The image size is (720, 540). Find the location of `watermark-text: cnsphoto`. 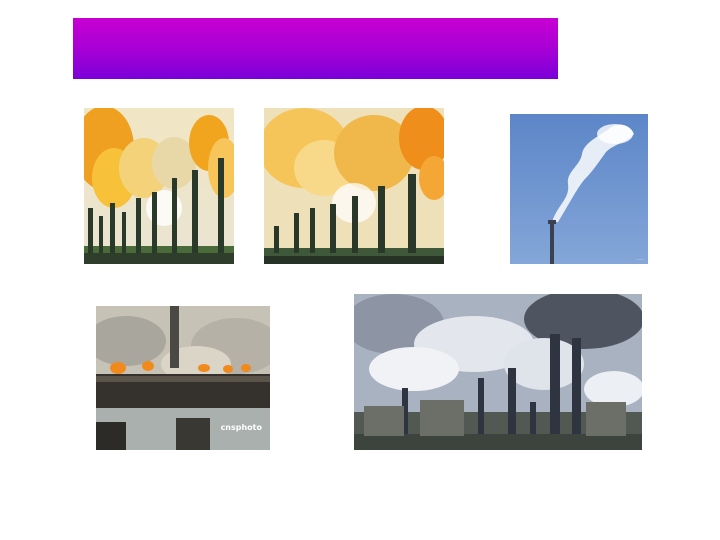

watermark-text: cnsphoto is located at coordinates (241, 427).